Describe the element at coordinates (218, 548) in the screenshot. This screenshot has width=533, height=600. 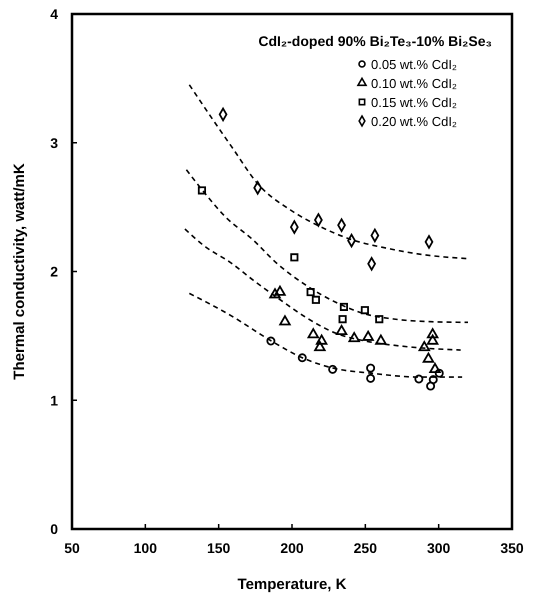
I see `x-tick-label: 150` at that location.